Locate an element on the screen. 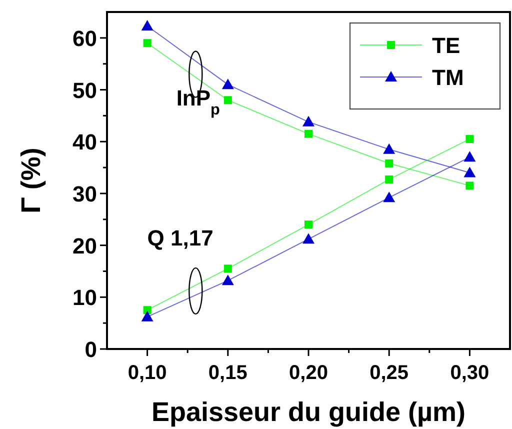  x-tick-label: 0,20 is located at coordinates (308, 373).